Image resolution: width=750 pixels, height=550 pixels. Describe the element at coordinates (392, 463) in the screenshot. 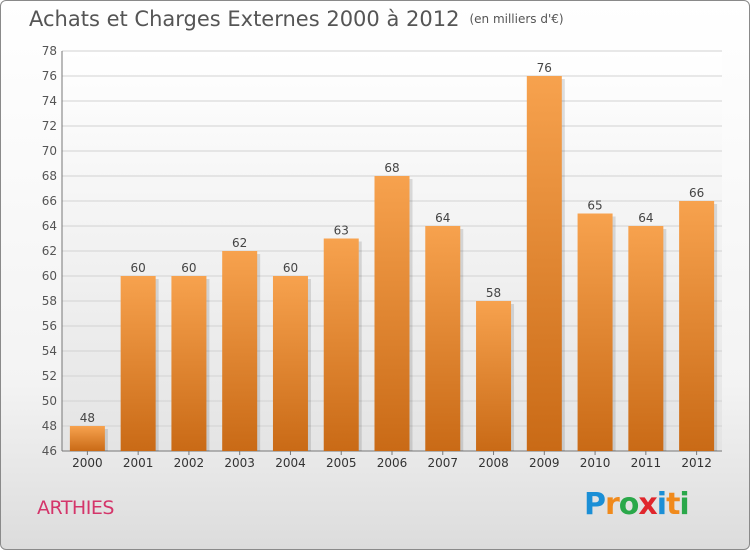

I see `x-tick-label: 2006` at that location.